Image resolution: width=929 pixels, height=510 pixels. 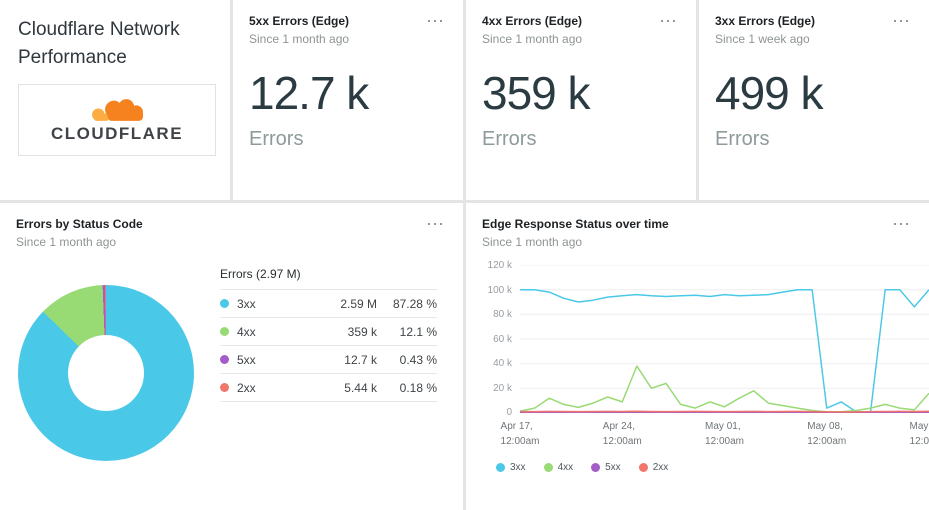 I want to click on legend-item-4xx: 4xx, so click(x=558, y=467).